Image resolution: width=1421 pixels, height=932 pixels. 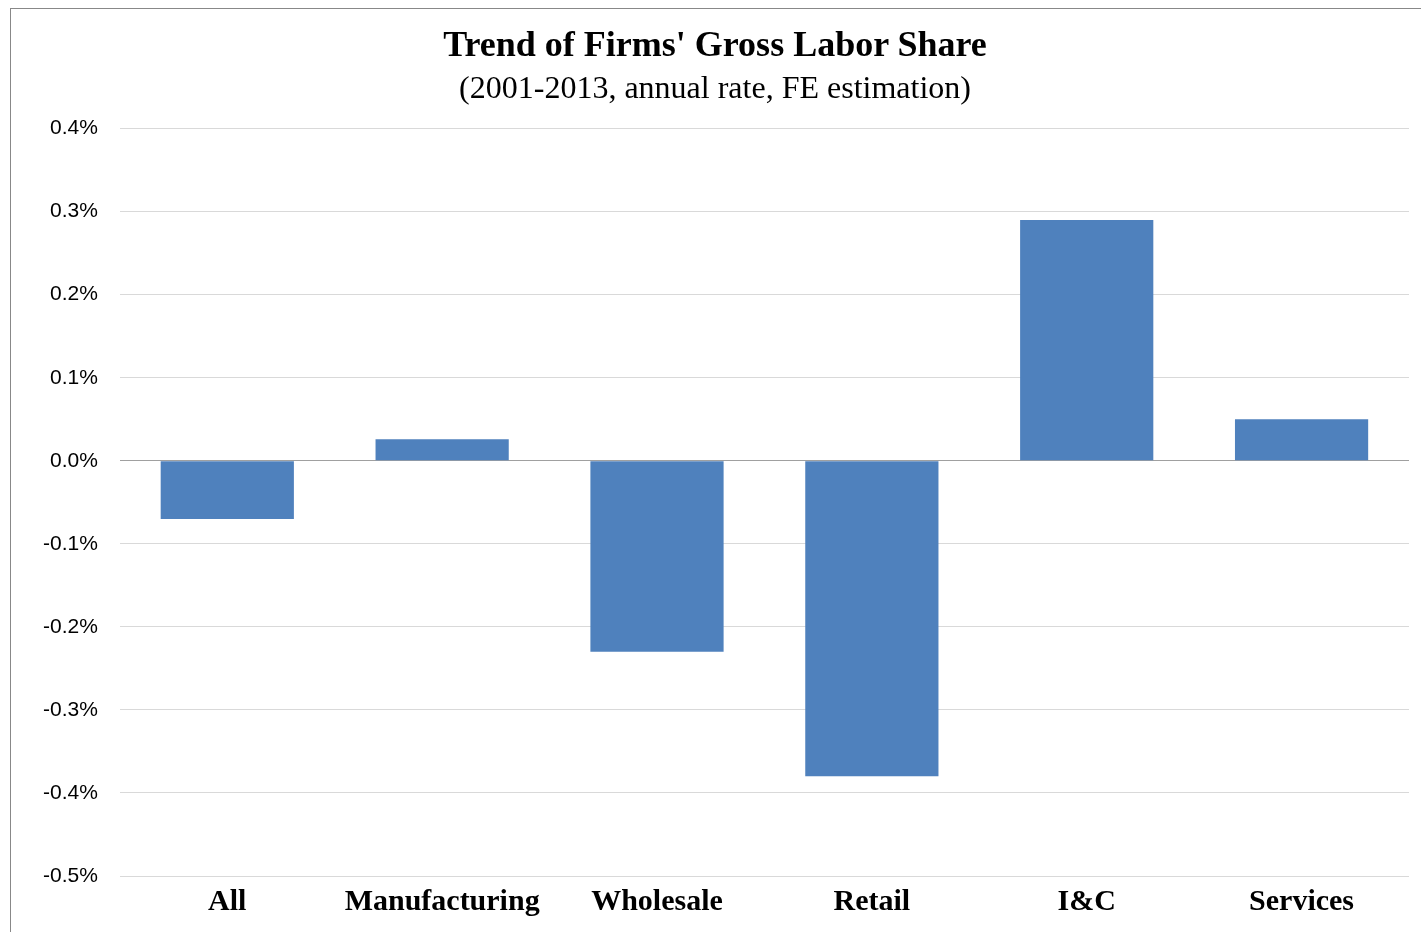 I want to click on x-tick-label: All, so click(x=227, y=899).